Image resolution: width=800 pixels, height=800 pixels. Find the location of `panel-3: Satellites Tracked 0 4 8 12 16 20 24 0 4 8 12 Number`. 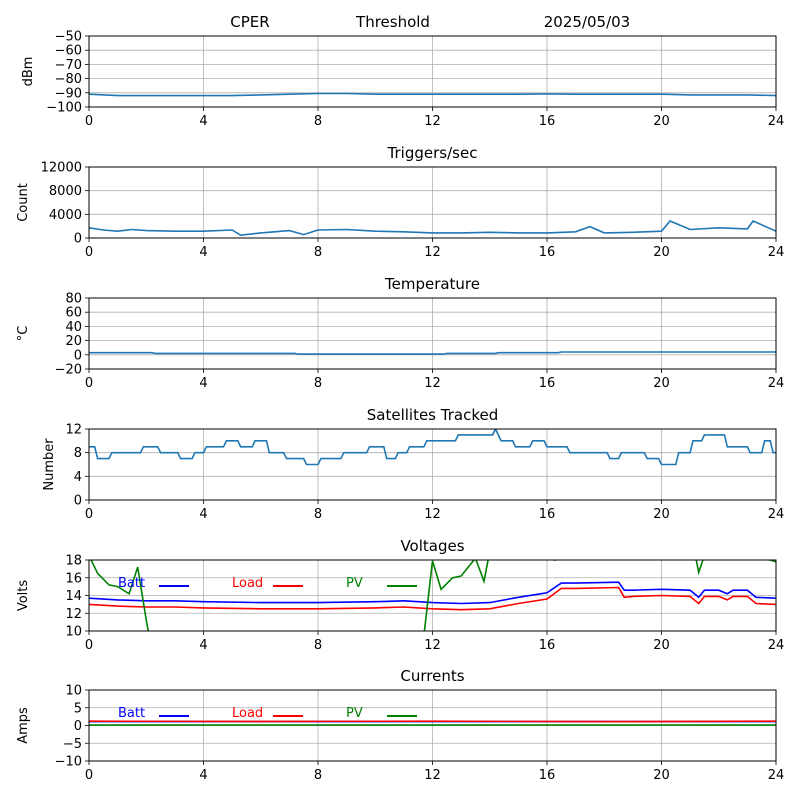

panel-3: Satellites Tracked 0 4 8 12 16 20 24 0 4 8 12 Number is located at coordinates (413, 464).